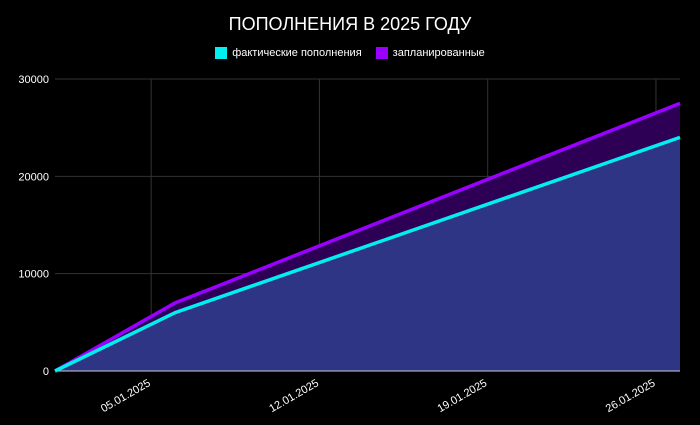  Describe the element at coordinates (221, 53) in the screenshot. I see `legend-swatch-actual` at that location.